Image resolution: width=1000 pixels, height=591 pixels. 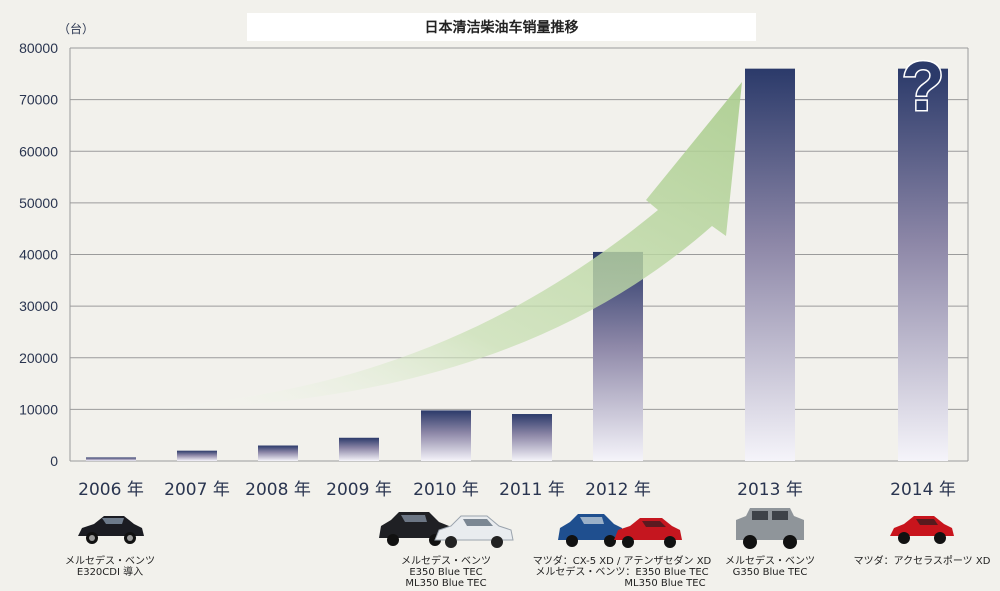 I want to click on caption-line: E320CDI 導入, so click(x=110, y=572).